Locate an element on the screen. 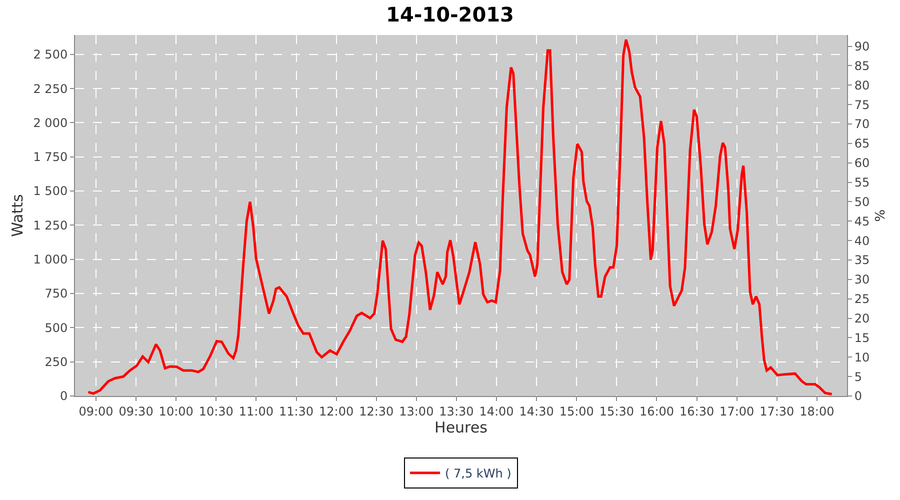 Image resolution: width=900 pixels, height=500 pixels. y2-tick-label: 65 is located at coordinates (862, 143).